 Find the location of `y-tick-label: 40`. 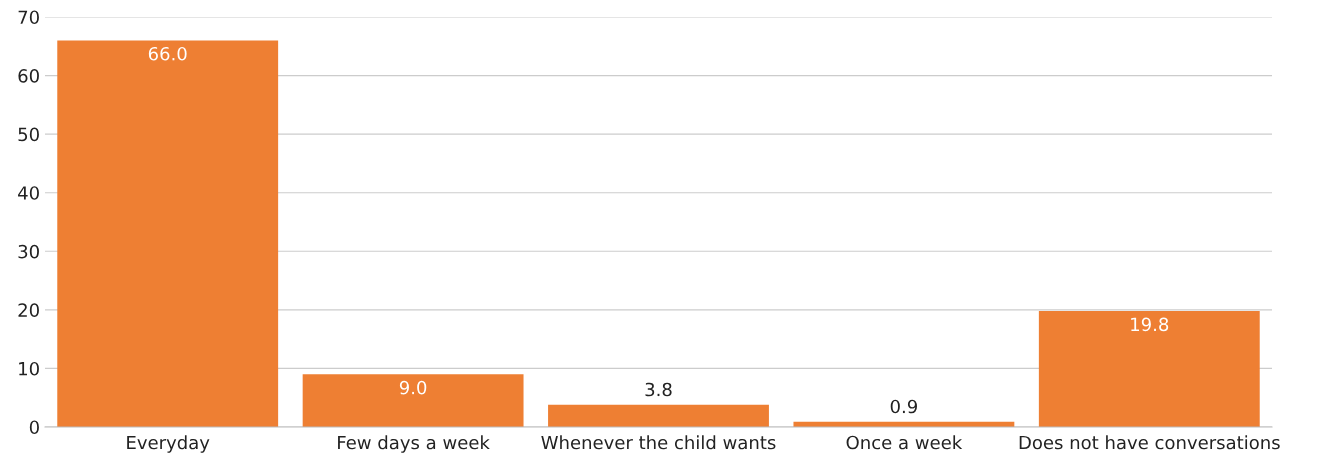

y-tick-label: 40 is located at coordinates (28, 193).